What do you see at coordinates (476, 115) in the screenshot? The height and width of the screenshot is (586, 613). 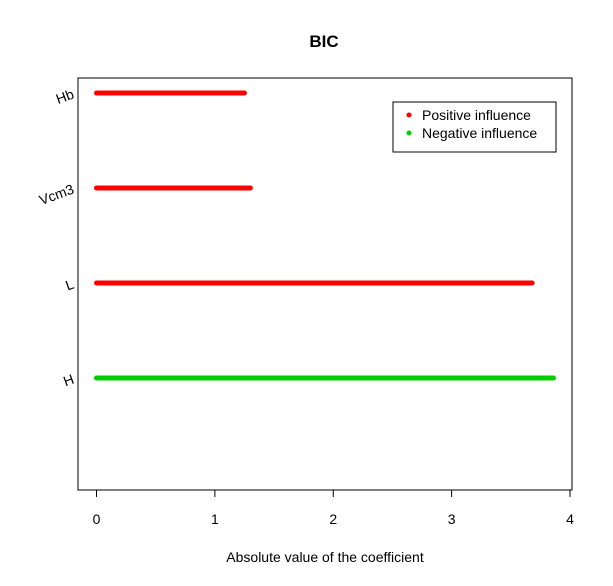 I see `legend-label-positive: Positive influence` at bounding box center [476, 115].